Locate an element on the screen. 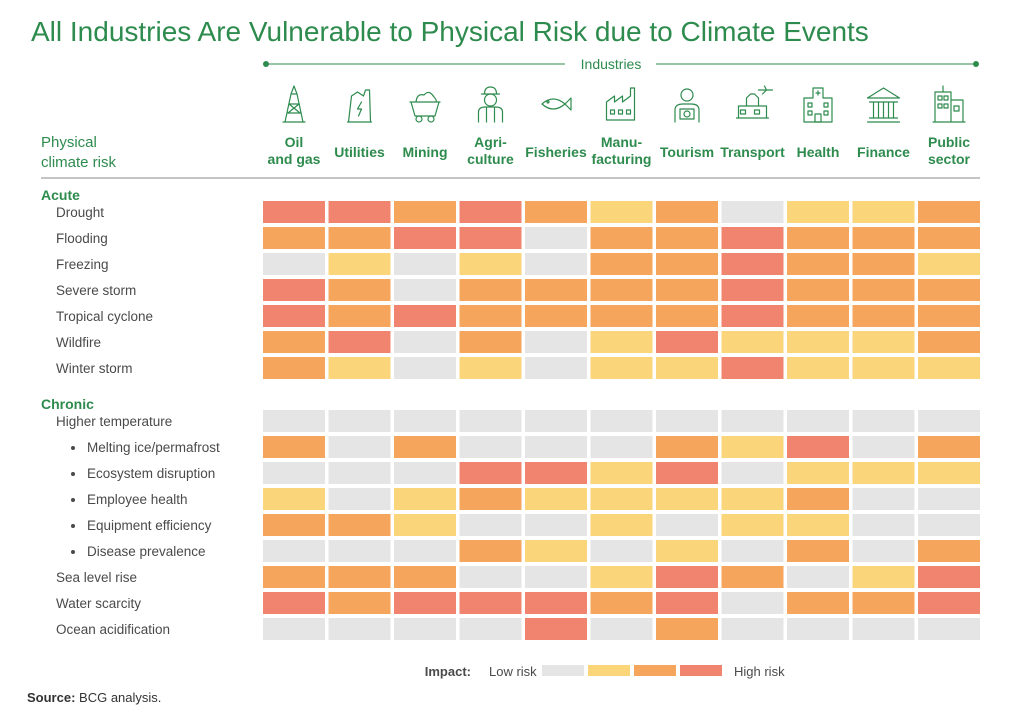 This screenshot has width=1024, height=713. column-label-3: Agri- is located at coordinates (490, 142).